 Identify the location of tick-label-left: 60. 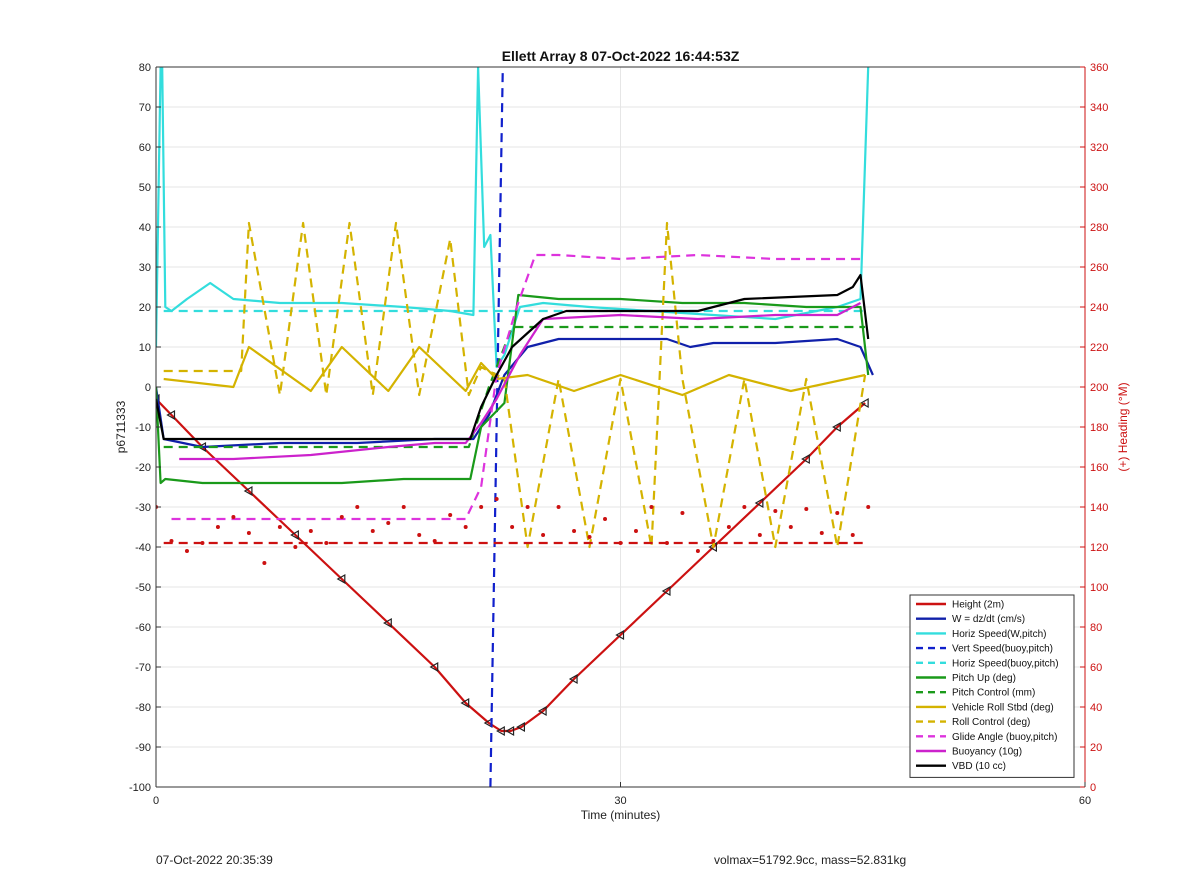
(145, 148).